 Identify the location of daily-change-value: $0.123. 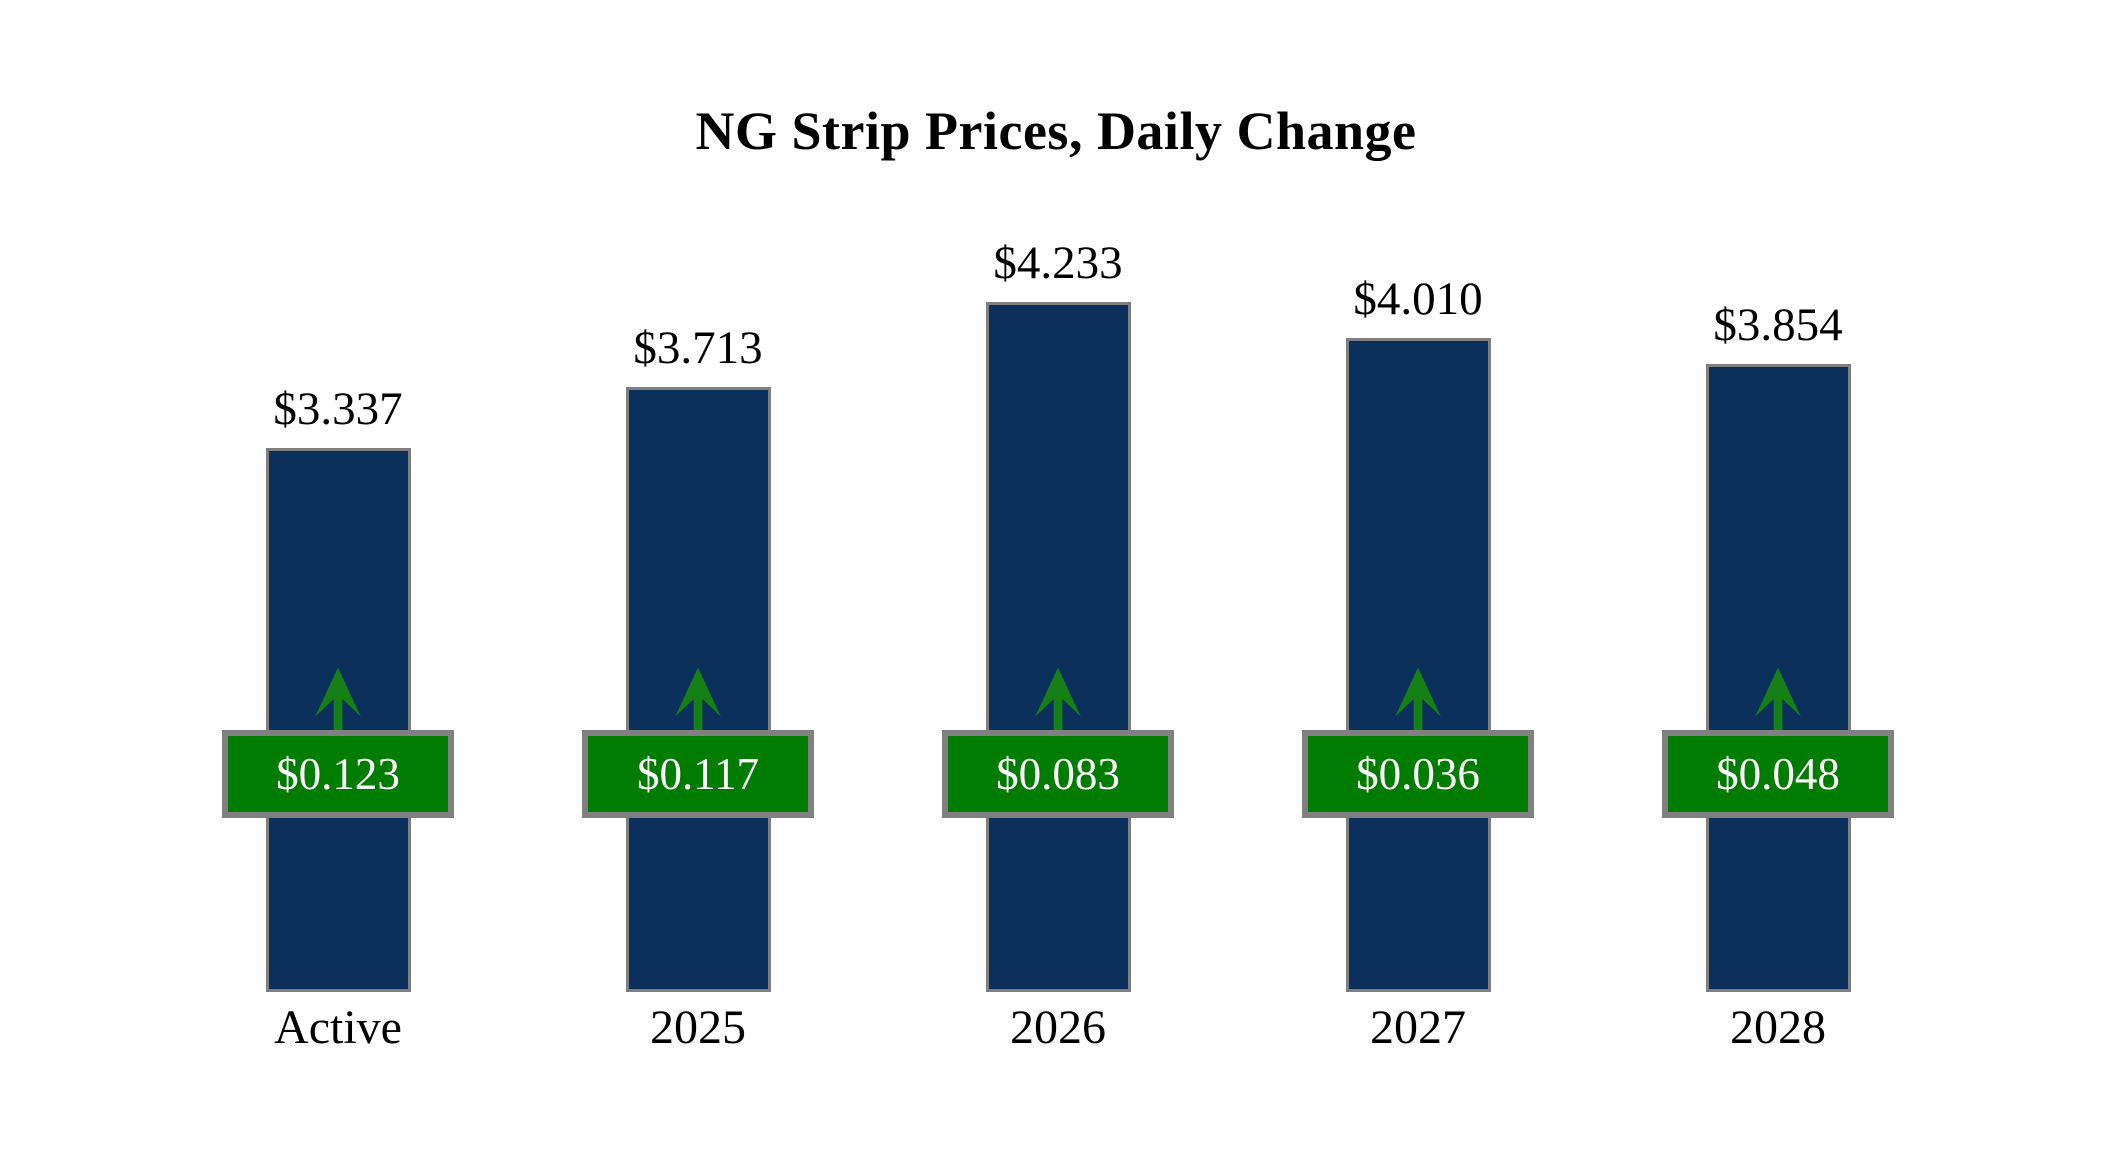
(338, 774).